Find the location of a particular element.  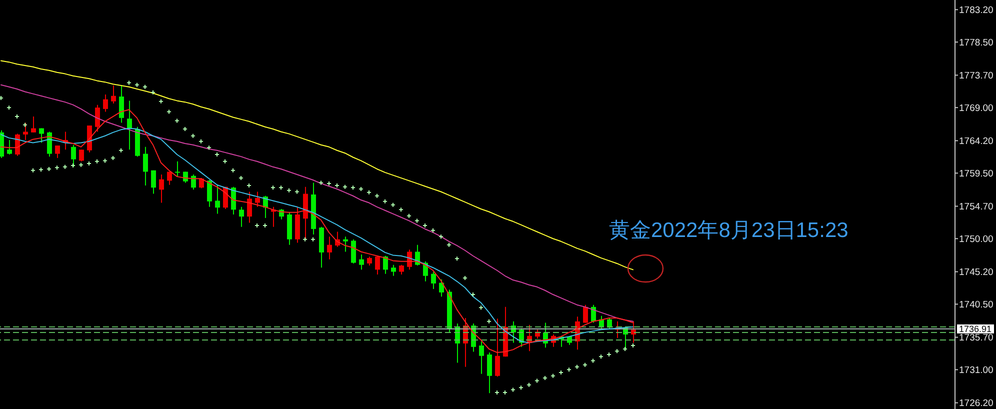

annotation: 黄金2022年8月23日15:23 is located at coordinates (728, 230).